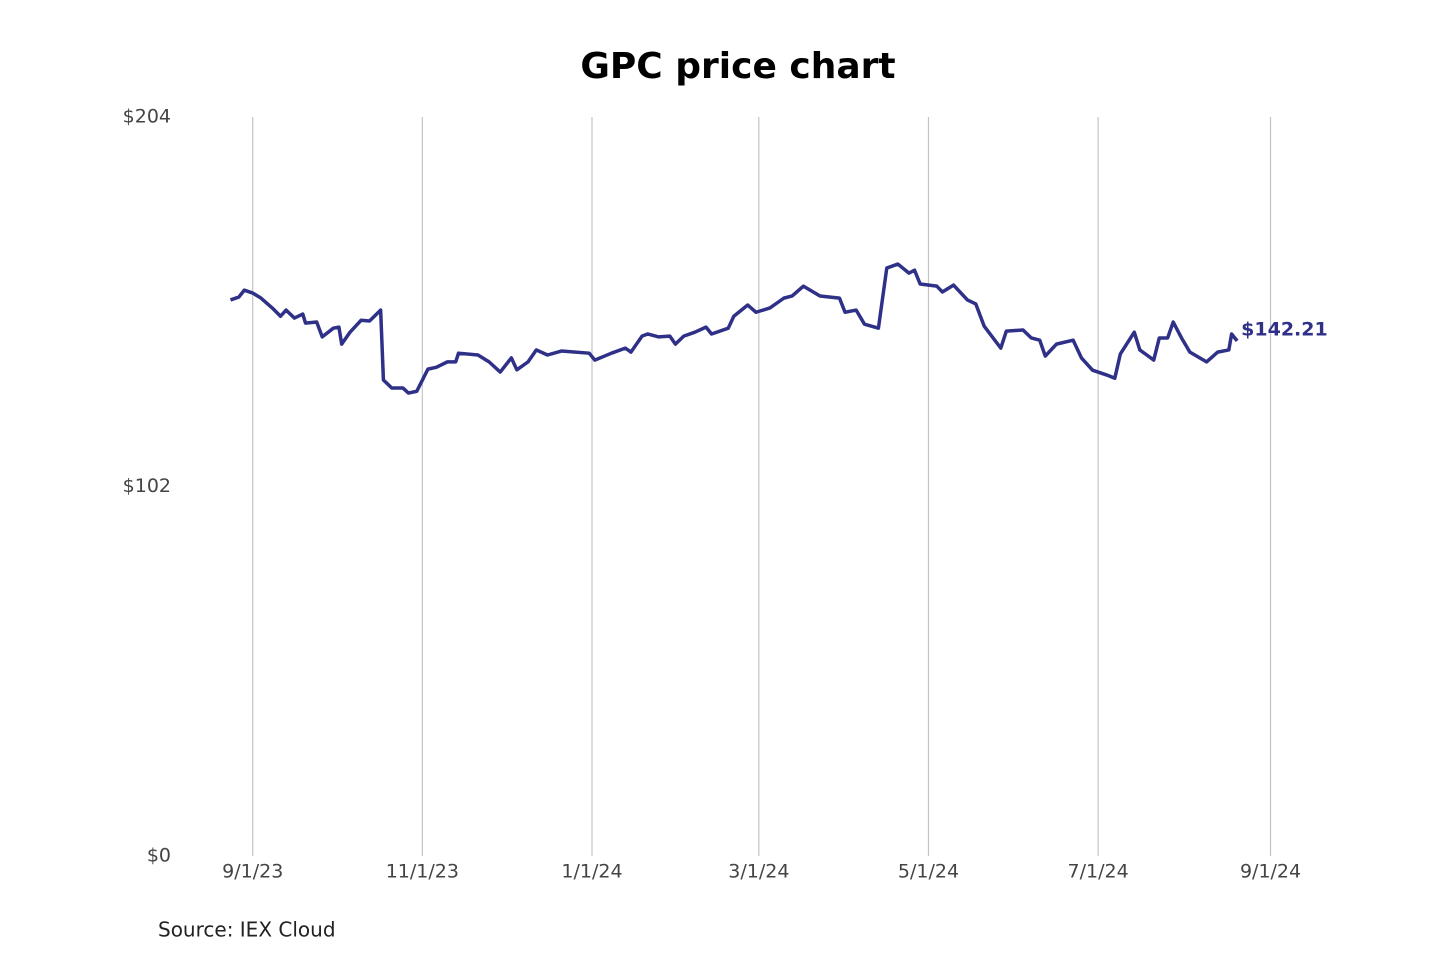  What do you see at coordinates (147, 486) in the screenshot?
I see `y-tick-label: $102` at bounding box center [147, 486].